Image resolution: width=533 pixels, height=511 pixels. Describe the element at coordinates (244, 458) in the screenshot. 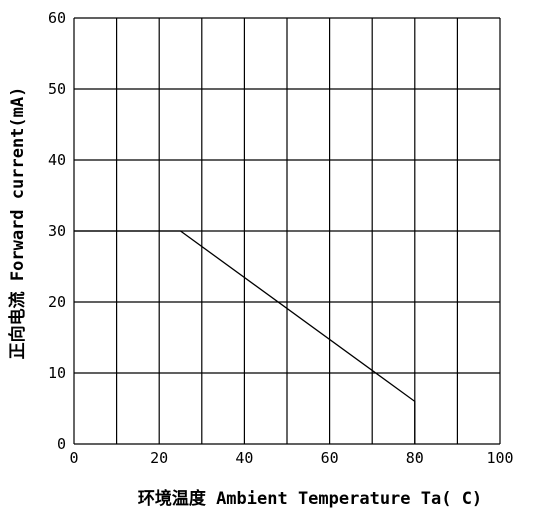

I see `x-tick-label: 40` at that location.